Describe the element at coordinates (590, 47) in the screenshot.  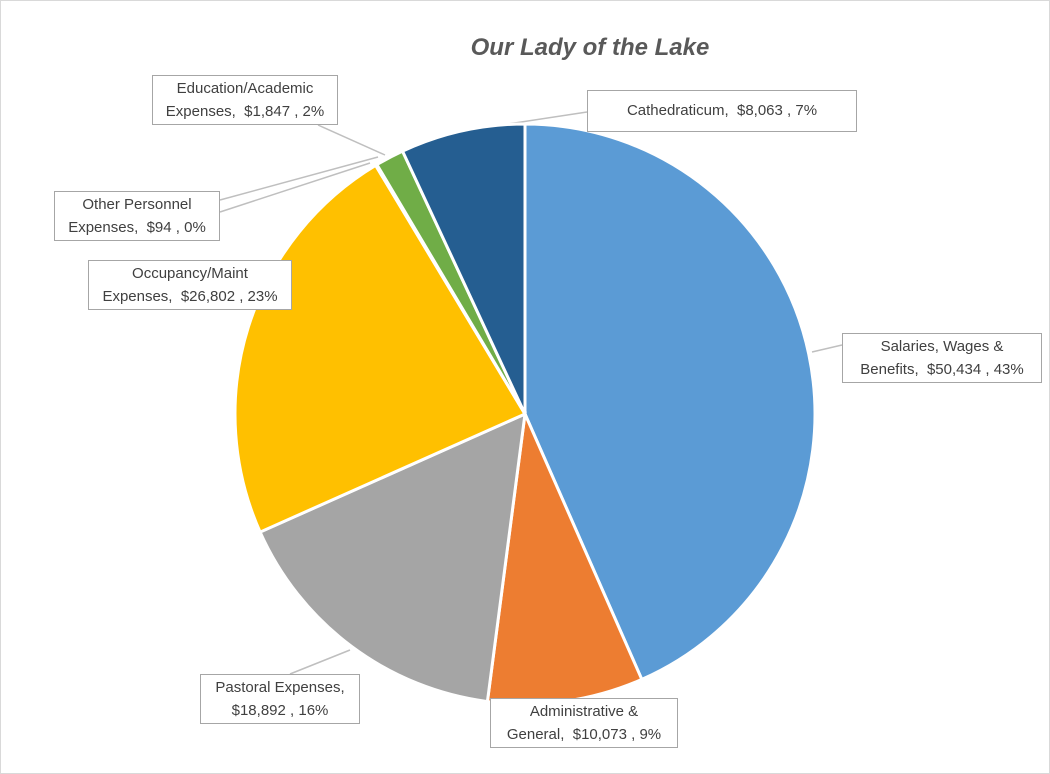
I see `chart-title: Our Lady of the Lake` at that location.